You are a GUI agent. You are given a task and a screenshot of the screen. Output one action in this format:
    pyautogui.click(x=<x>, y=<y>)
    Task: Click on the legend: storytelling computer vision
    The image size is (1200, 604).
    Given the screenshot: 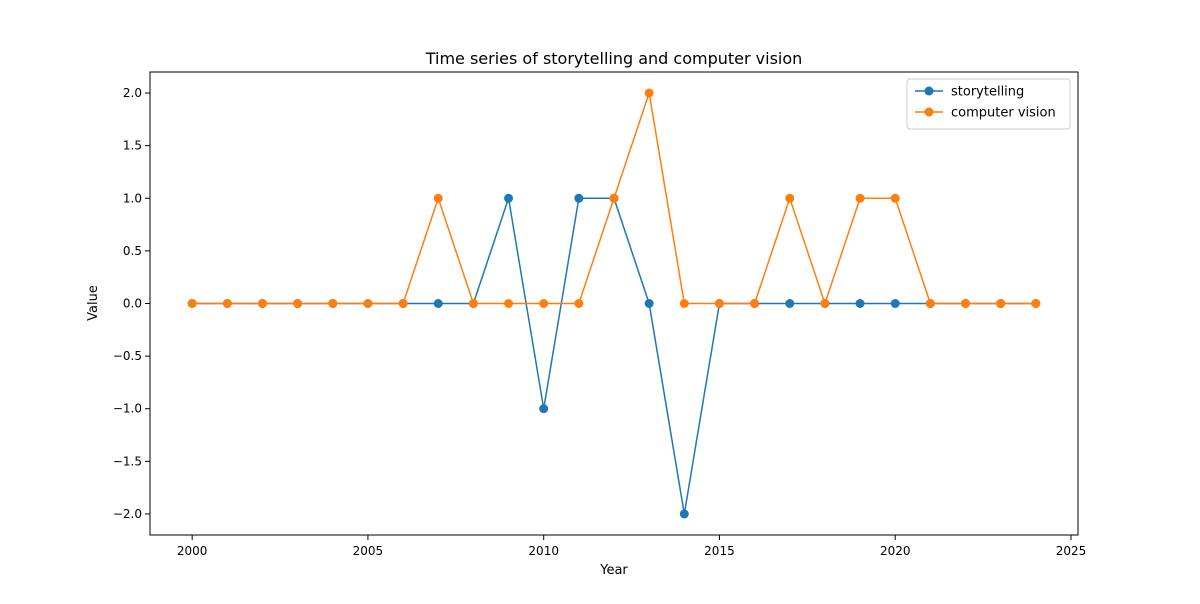 What is the action you would take?
    pyautogui.click(x=988, y=104)
    